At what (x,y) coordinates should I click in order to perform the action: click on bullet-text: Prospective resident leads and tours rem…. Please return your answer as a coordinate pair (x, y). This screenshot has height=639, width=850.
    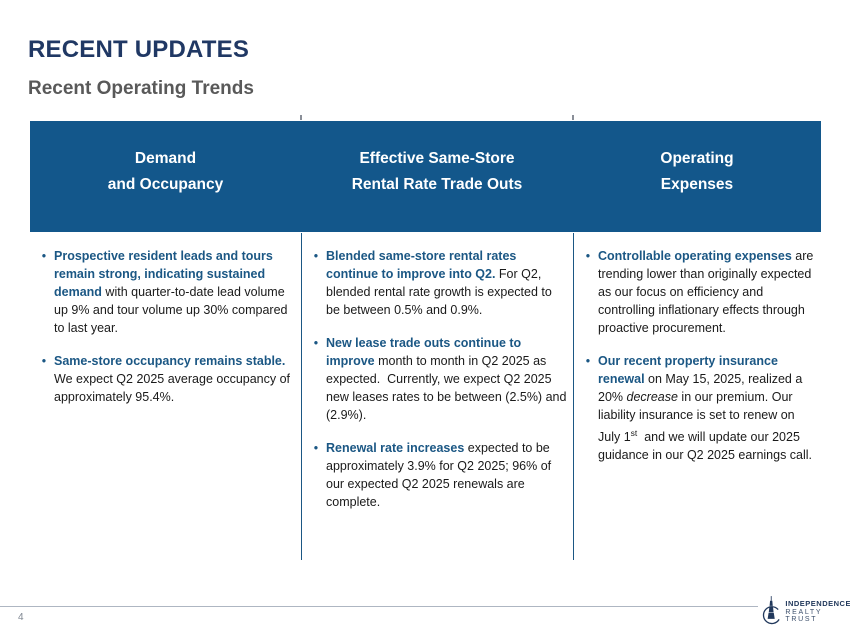
    Looking at the image, I should click on (172, 292).